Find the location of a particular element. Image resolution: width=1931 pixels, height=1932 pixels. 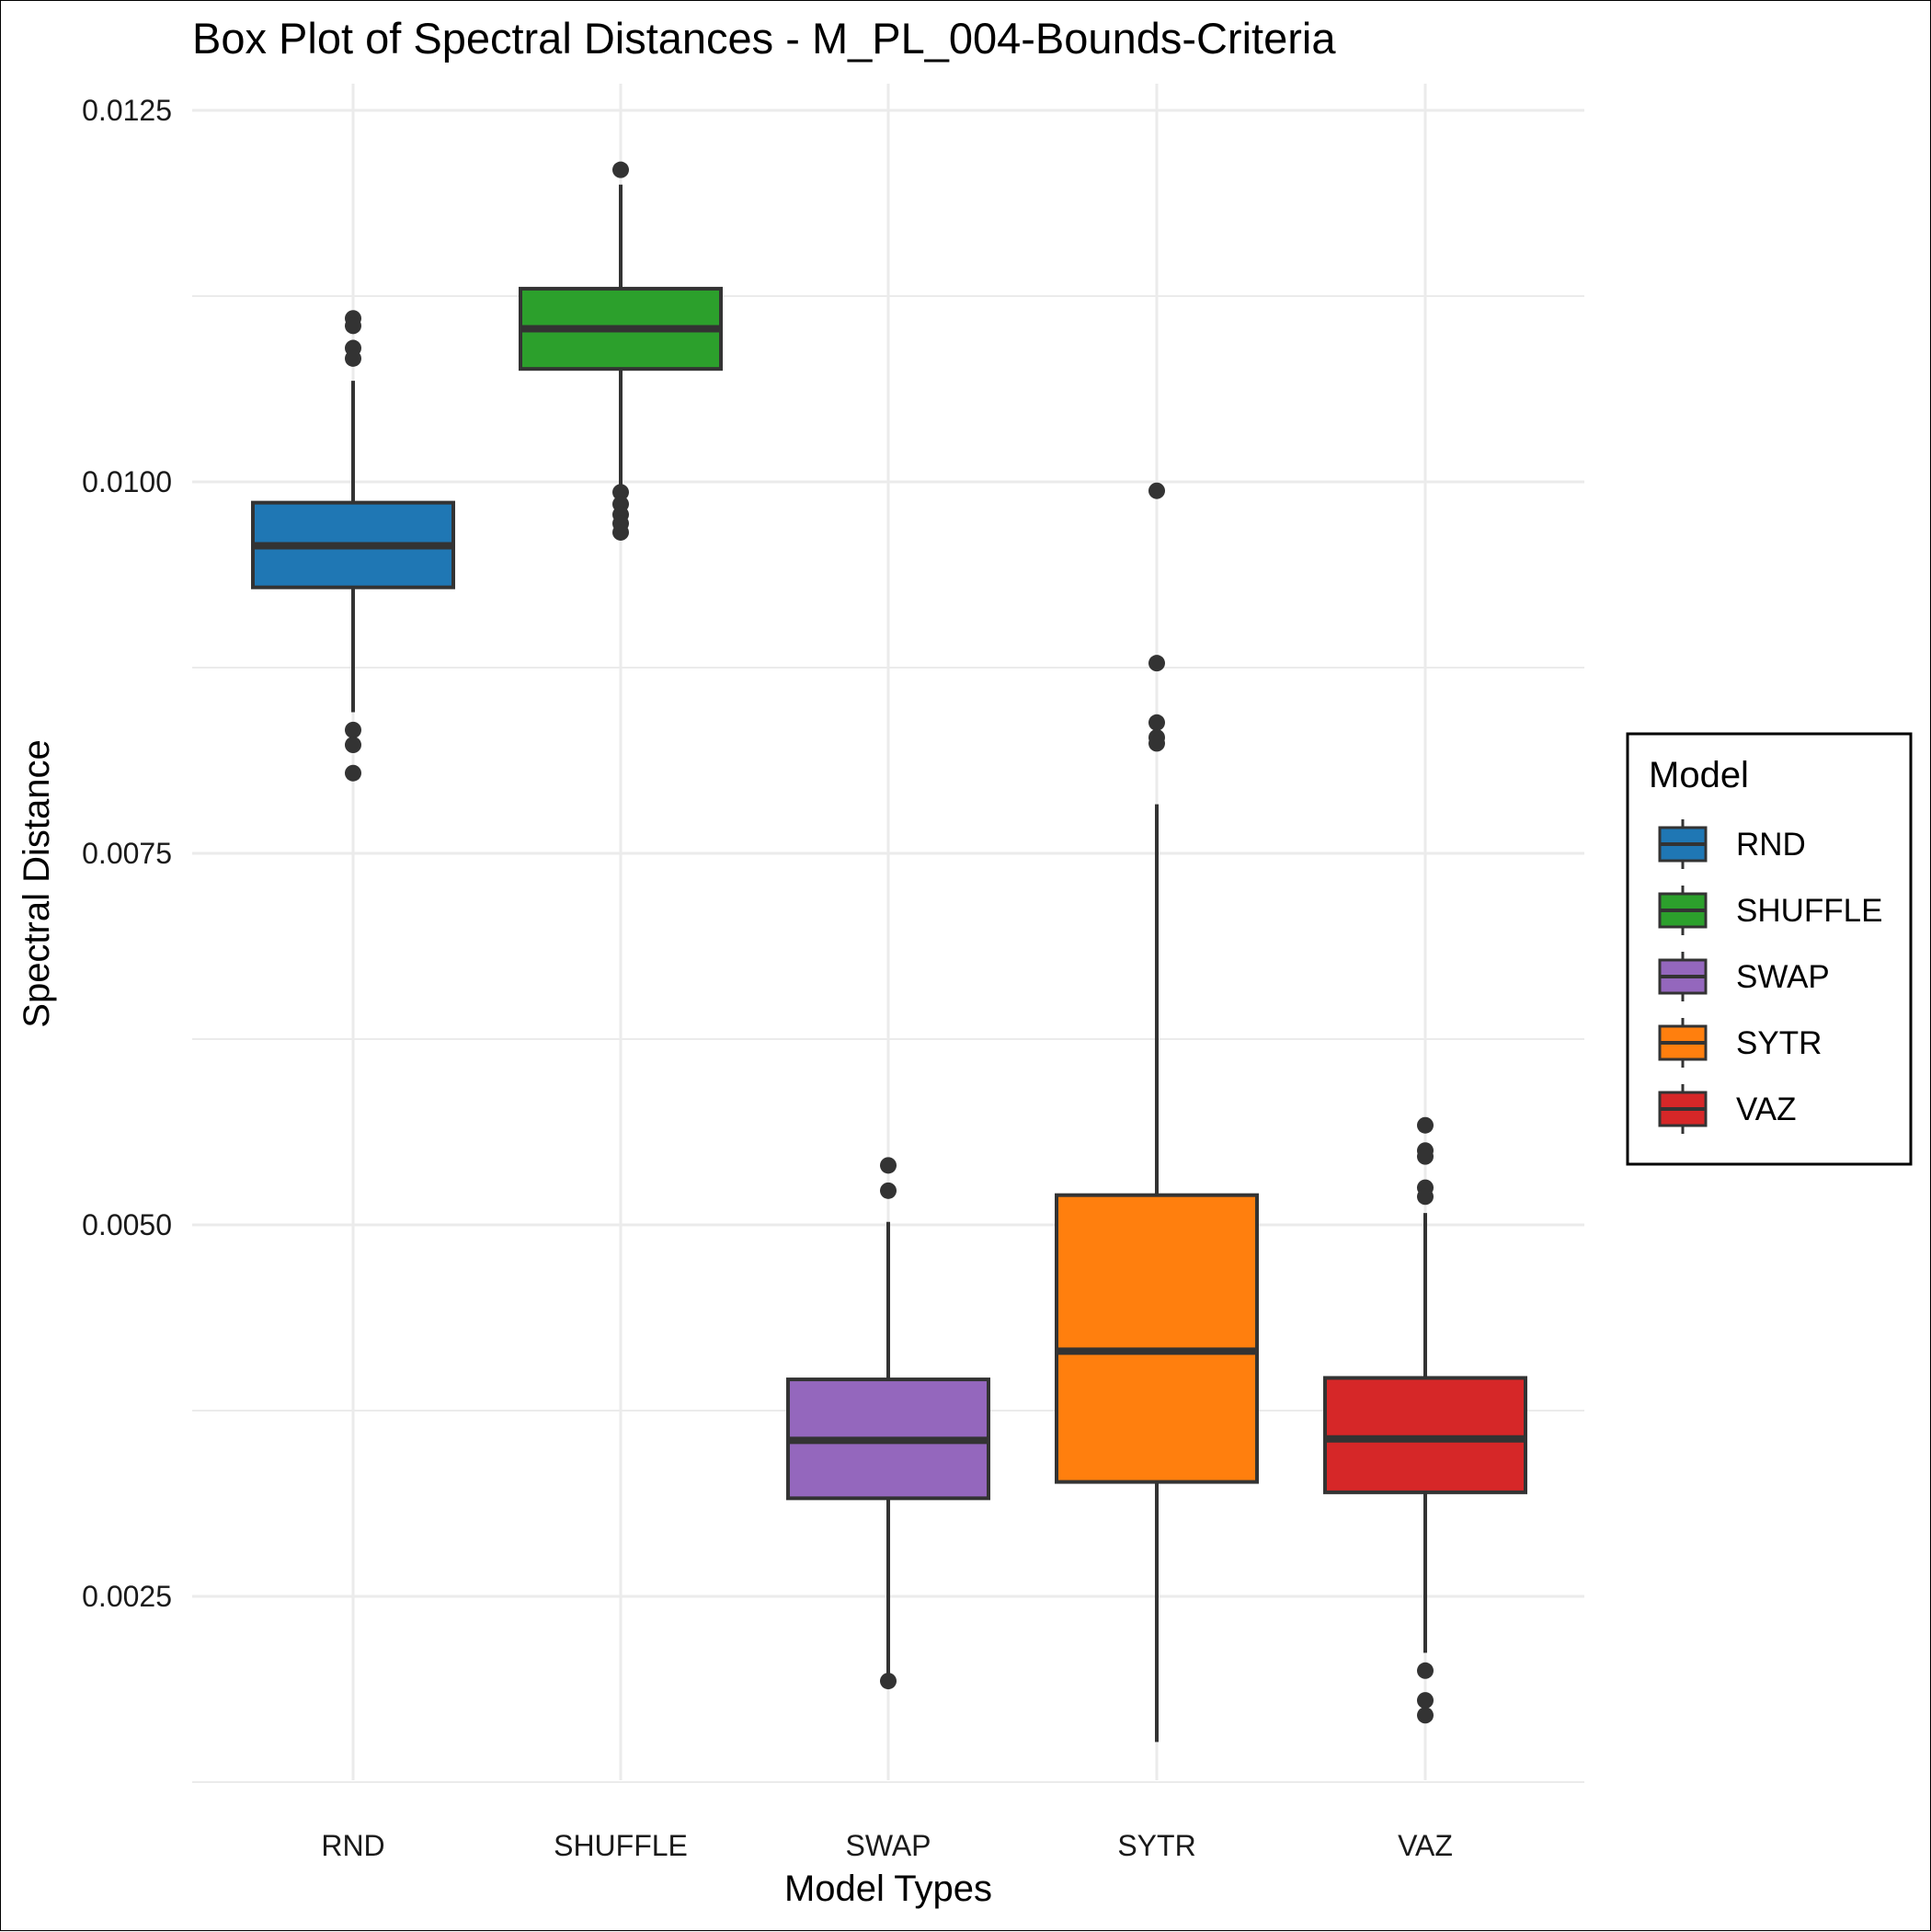

x-tick-label: SYTR is located at coordinates (1156, 1845).